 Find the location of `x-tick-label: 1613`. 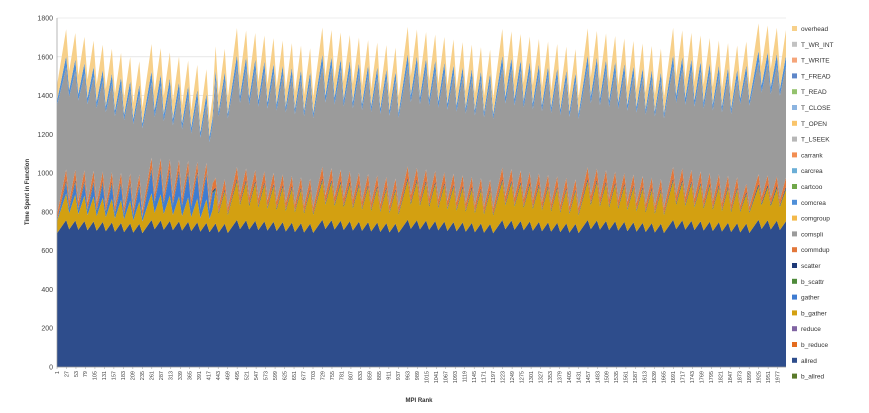

x-tick-label: 1613 is located at coordinates (646, 377).